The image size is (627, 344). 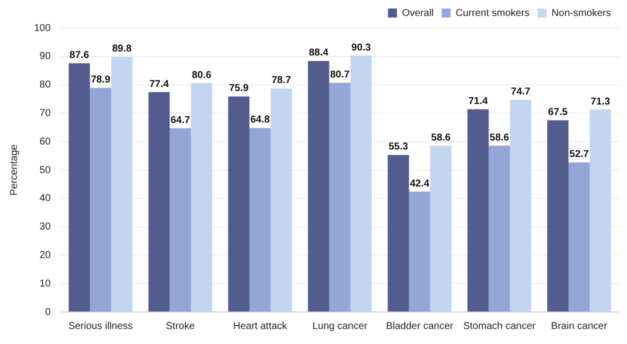 What do you see at coordinates (558, 112) in the screenshot?
I see `data-label: 67.5` at bounding box center [558, 112].